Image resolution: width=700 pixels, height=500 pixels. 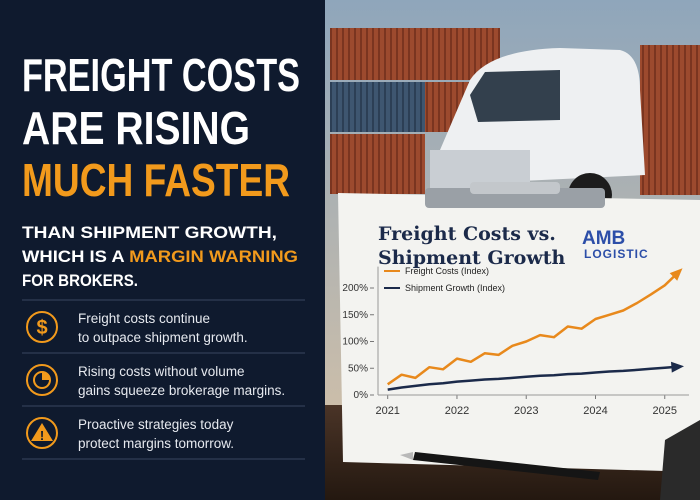 What do you see at coordinates (80, 280) in the screenshot?
I see `subtitle: FOR BROKERS.` at bounding box center [80, 280].